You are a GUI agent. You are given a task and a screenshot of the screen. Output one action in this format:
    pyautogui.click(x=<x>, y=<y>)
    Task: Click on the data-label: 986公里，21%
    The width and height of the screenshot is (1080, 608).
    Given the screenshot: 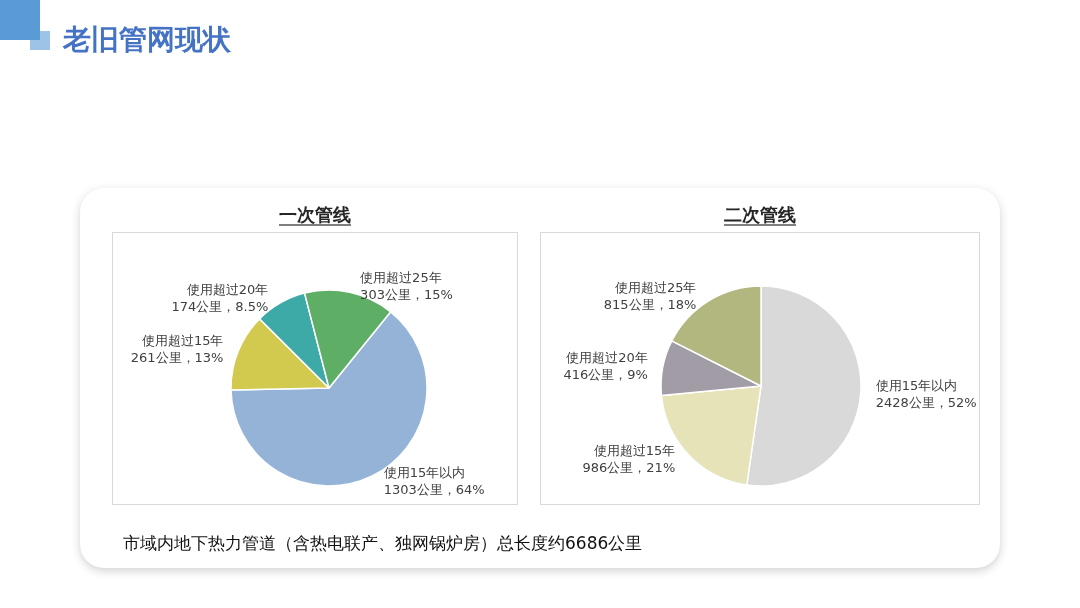 What is the action you would take?
    pyautogui.click(x=629, y=468)
    